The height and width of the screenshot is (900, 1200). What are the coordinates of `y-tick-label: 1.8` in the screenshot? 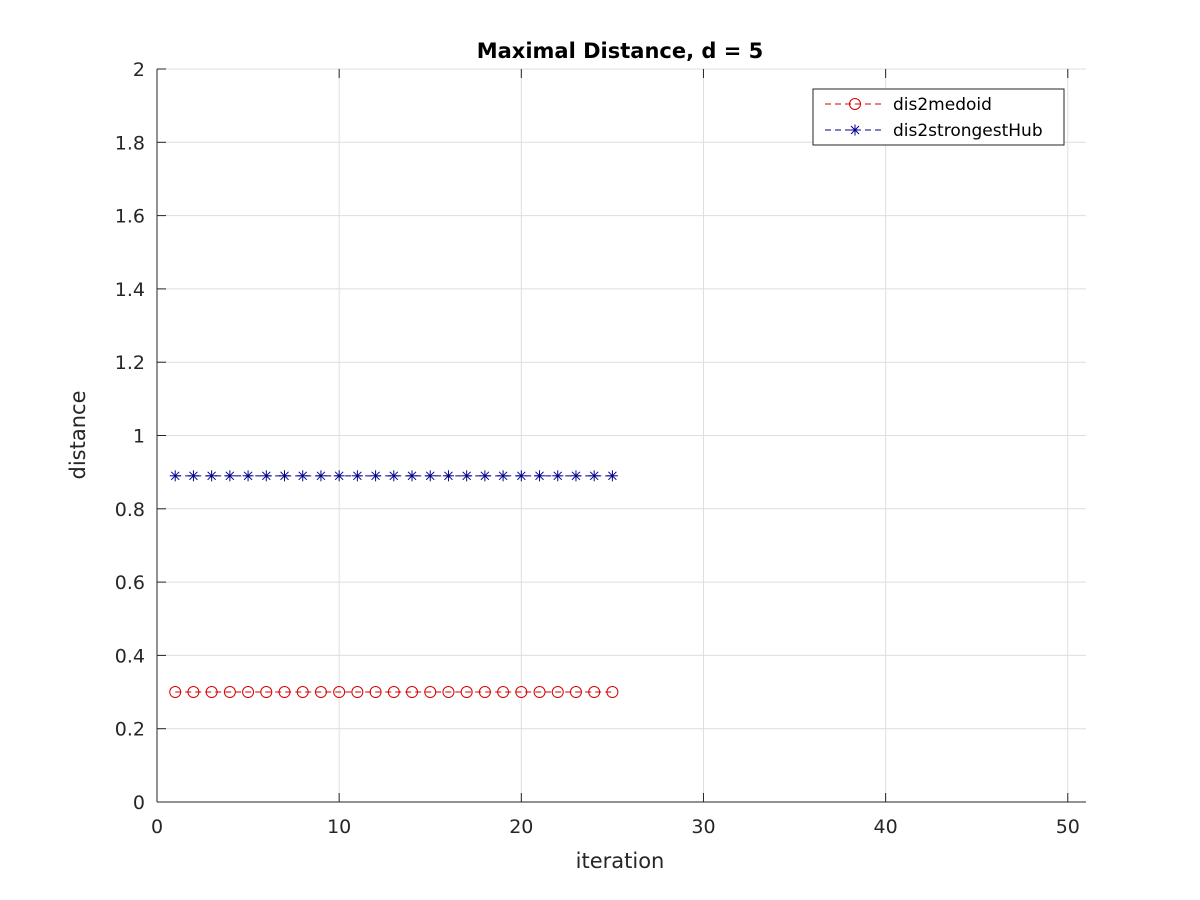 It's located at (130, 143).